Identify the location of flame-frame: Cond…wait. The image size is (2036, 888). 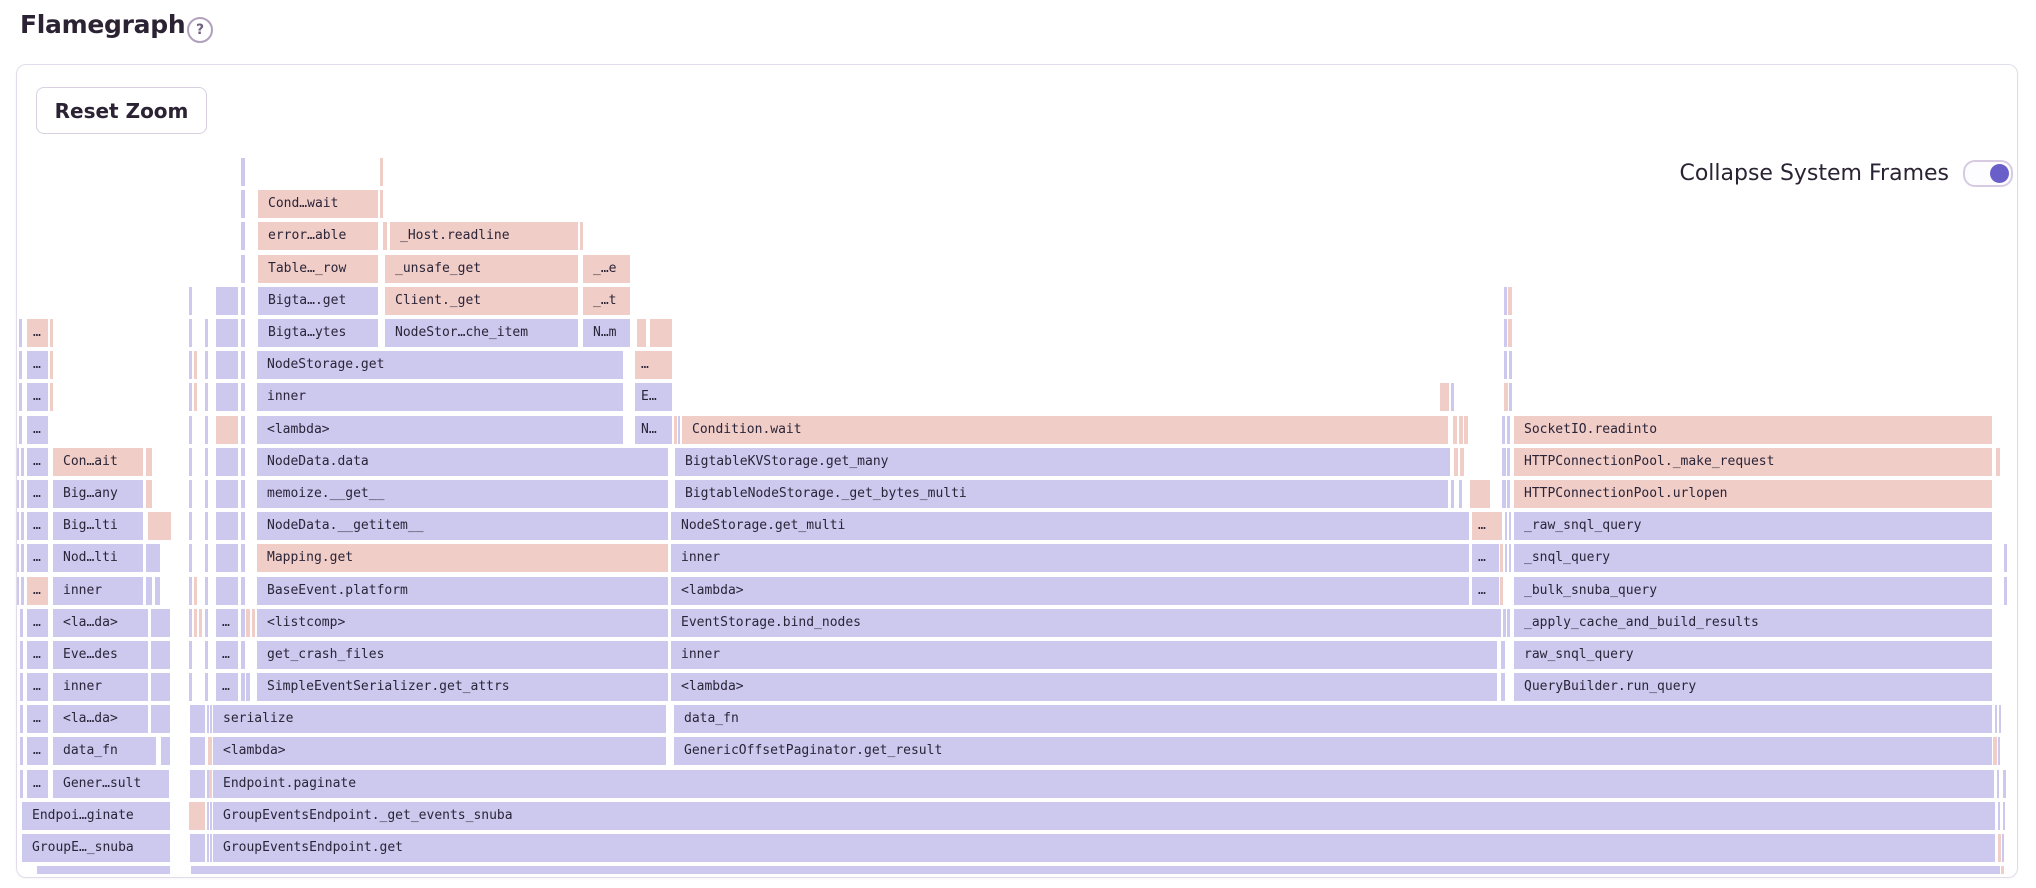
(318, 204).